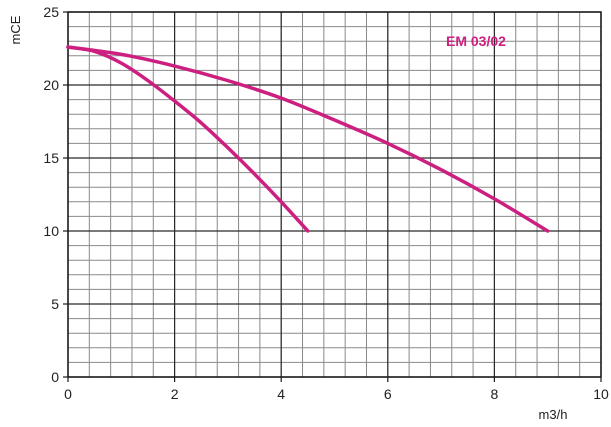 This screenshot has height=427, width=611. What do you see at coordinates (175, 394) in the screenshot?
I see `x-tick-label: 2` at bounding box center [175, 394].